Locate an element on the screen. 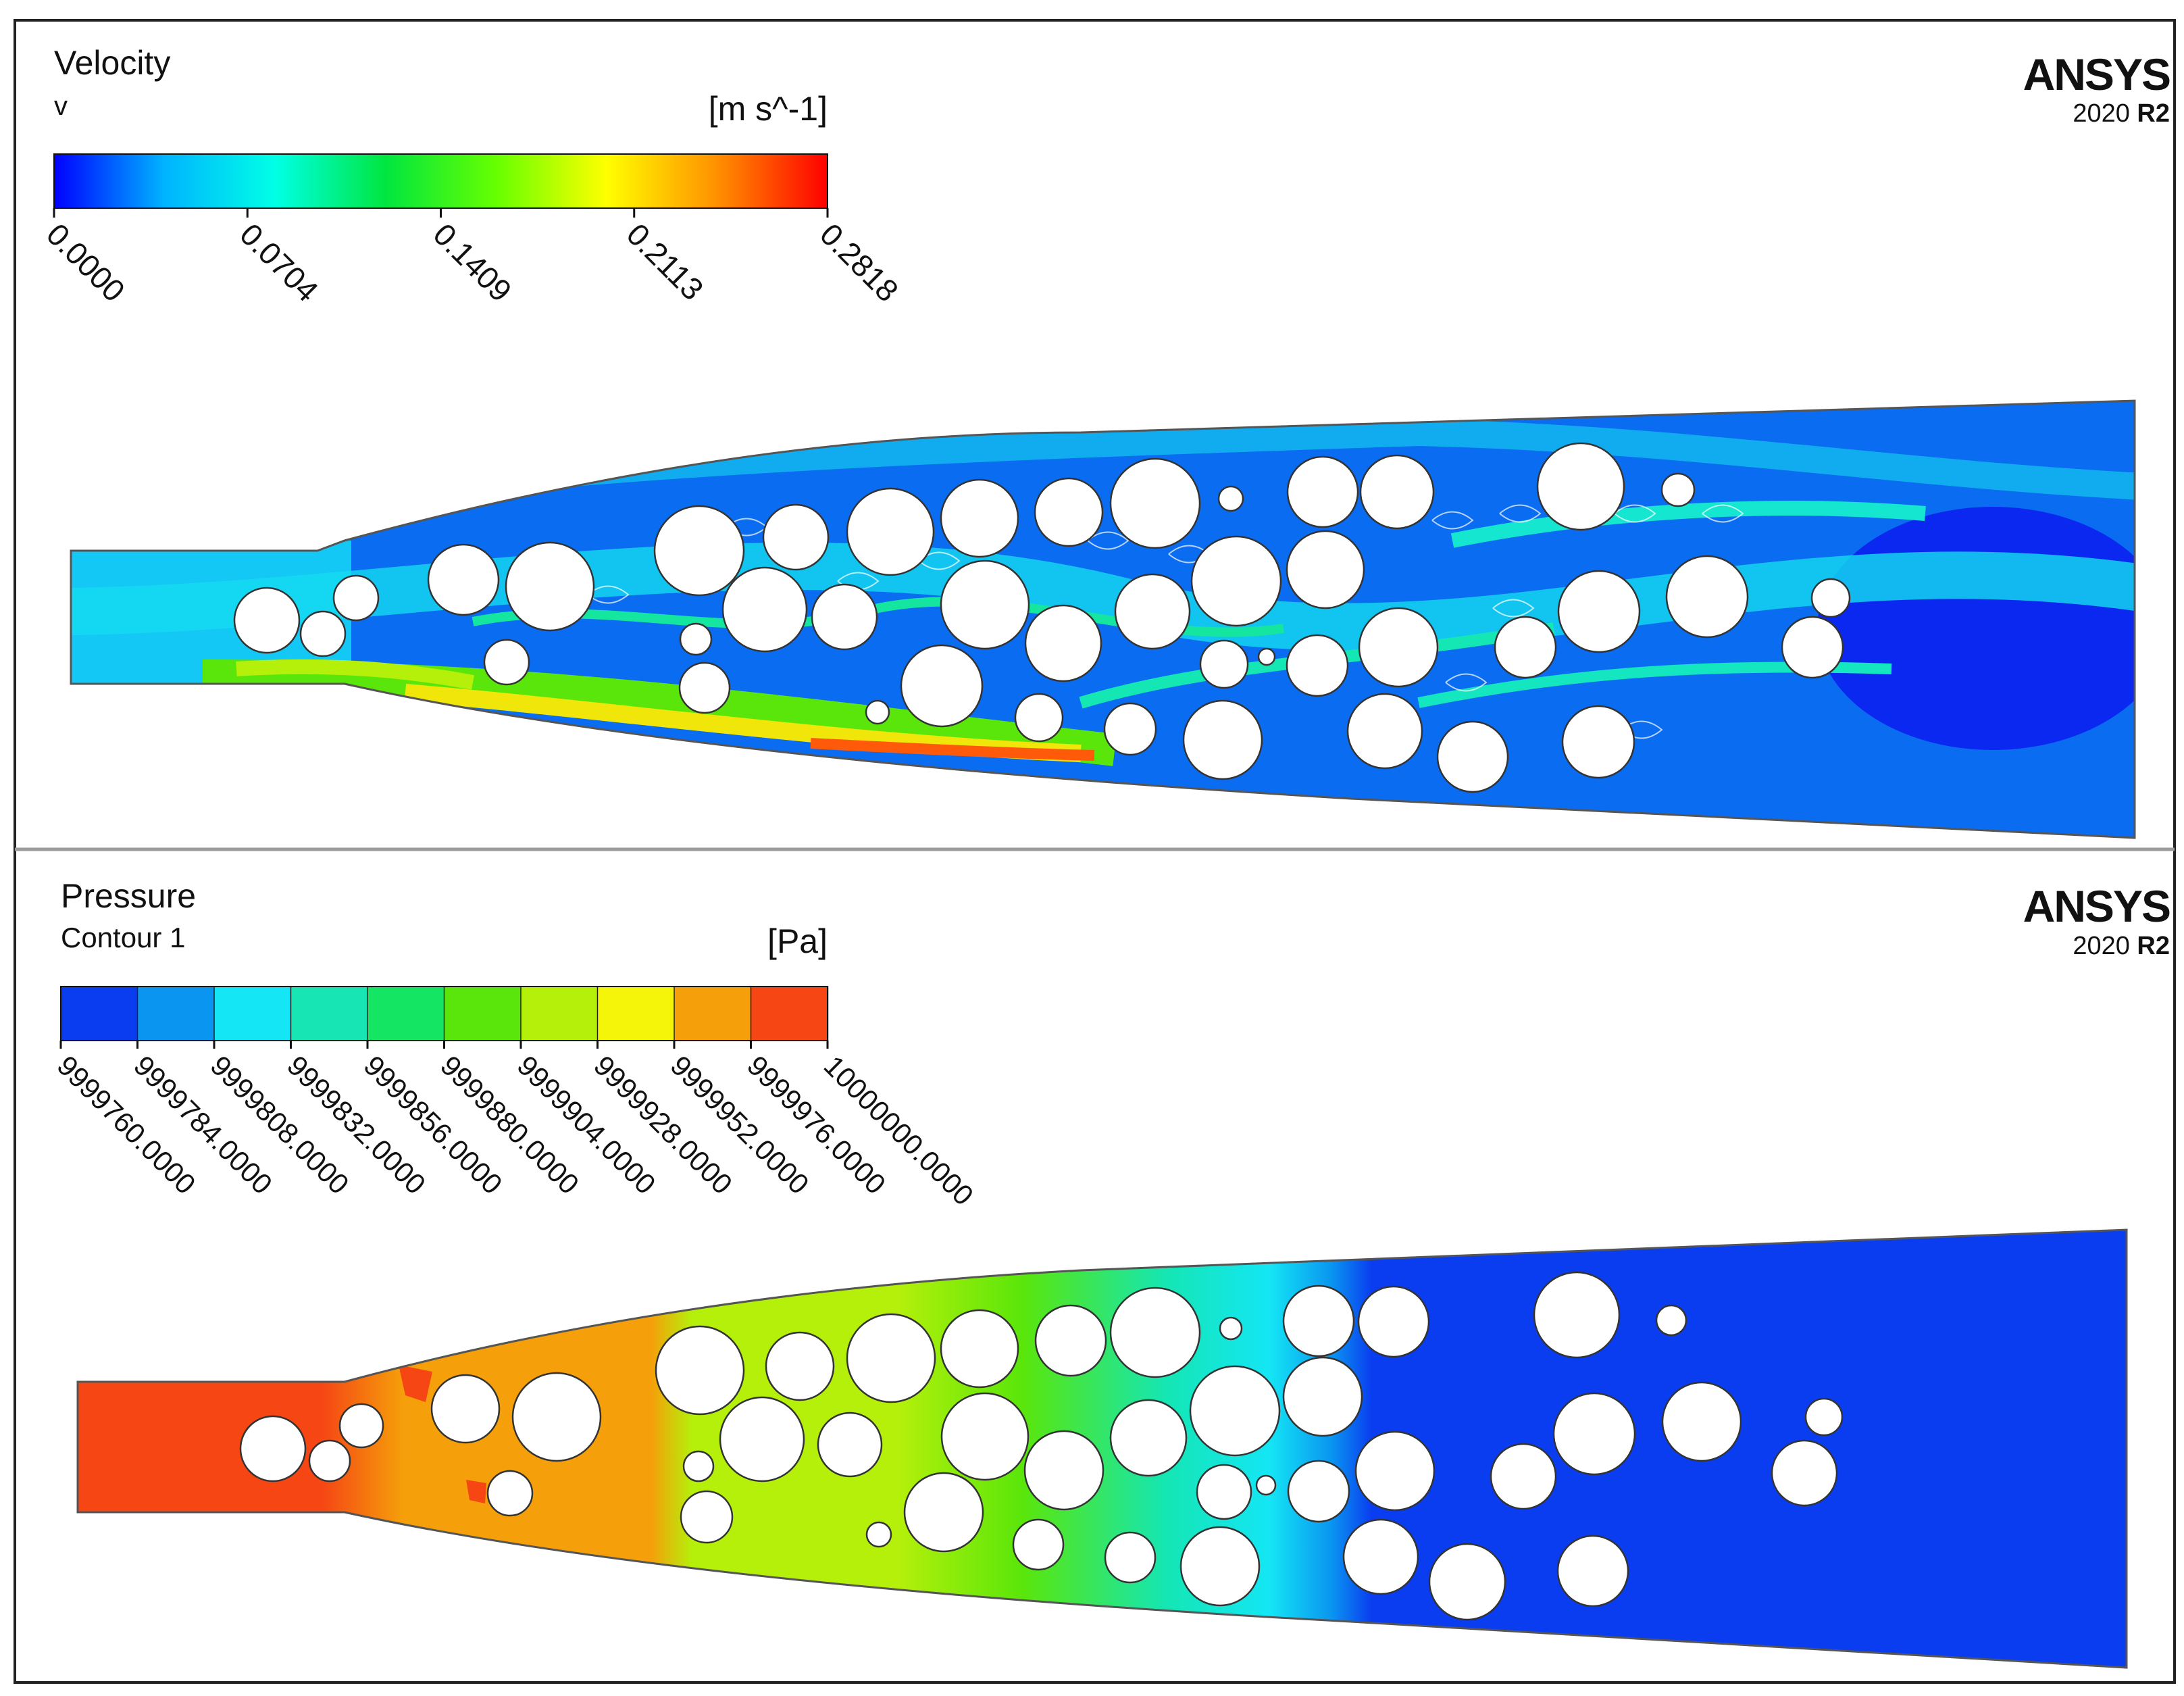 The image size is (2184, 1696). pressure-tick-label: 9999904.0000 is located at coordinates (586, 1124).